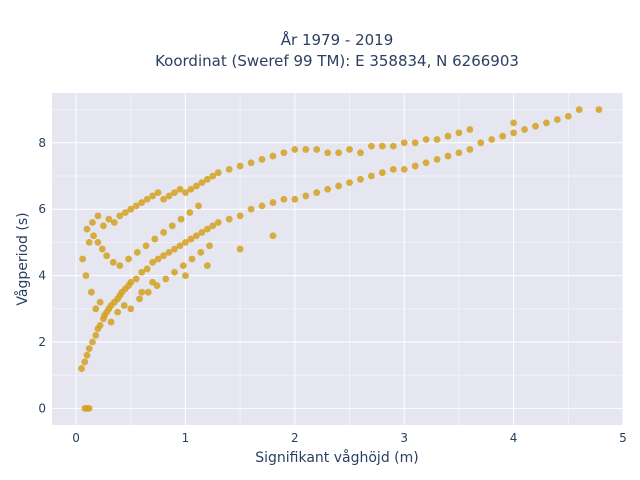 The width and height of the screenshot is (640, 480). I want to click on y-tick-label: 0, so click(42, 408).